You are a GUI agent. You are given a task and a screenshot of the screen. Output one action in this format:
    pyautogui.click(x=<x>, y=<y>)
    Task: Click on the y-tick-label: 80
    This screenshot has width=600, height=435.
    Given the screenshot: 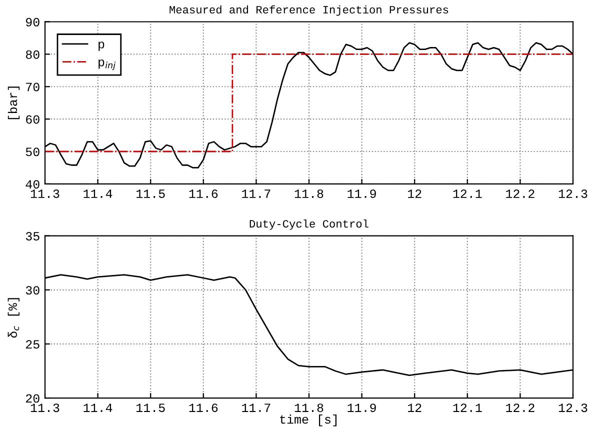 What is the action you would take?
    pyautogui.click(x=33, y=54)
    